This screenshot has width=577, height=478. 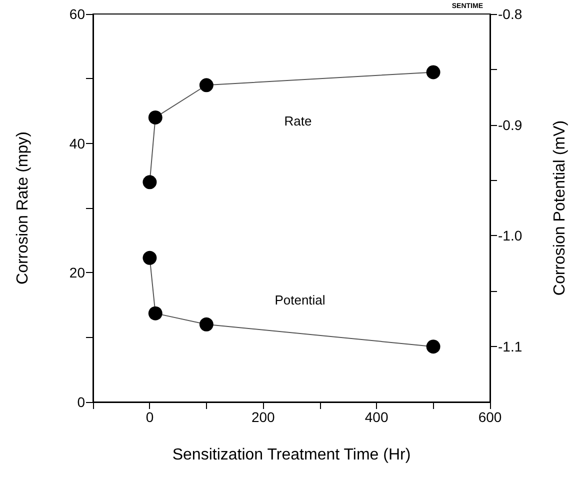 I want to click on y-tick-label: 40, so click(x=77, y=143).